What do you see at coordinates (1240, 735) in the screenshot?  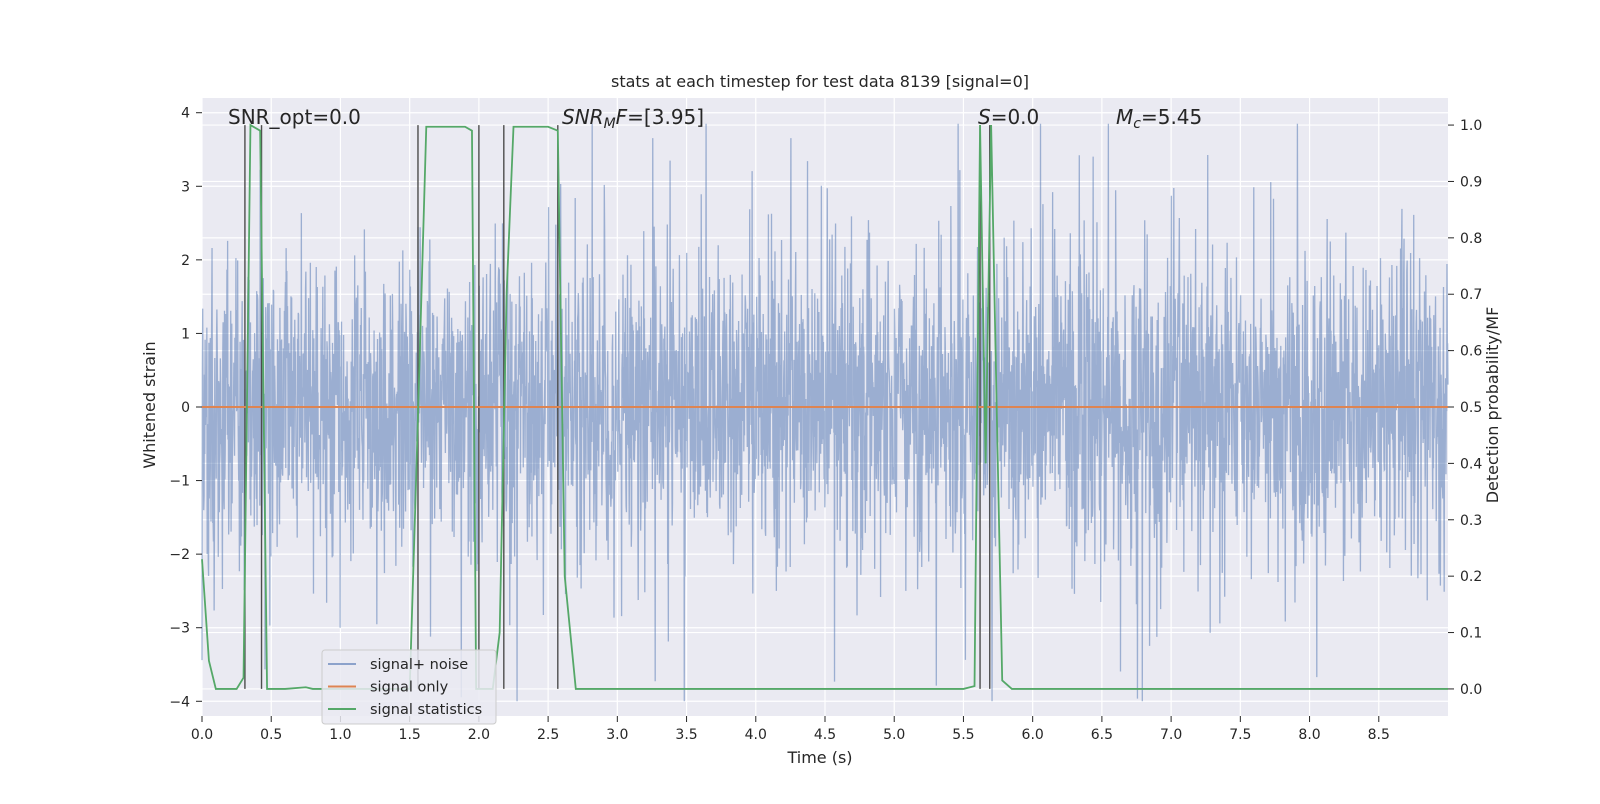 I see `x-tick-label: 7.5` at bounding box center [1240, 735].